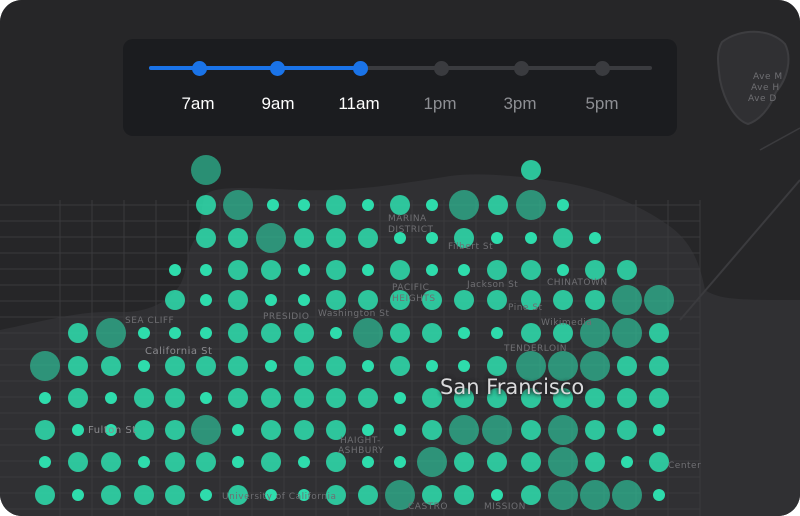  Describe the element at coordinates (441, 68) in the screenshot. I see `slider-knob-1pm` at that location.